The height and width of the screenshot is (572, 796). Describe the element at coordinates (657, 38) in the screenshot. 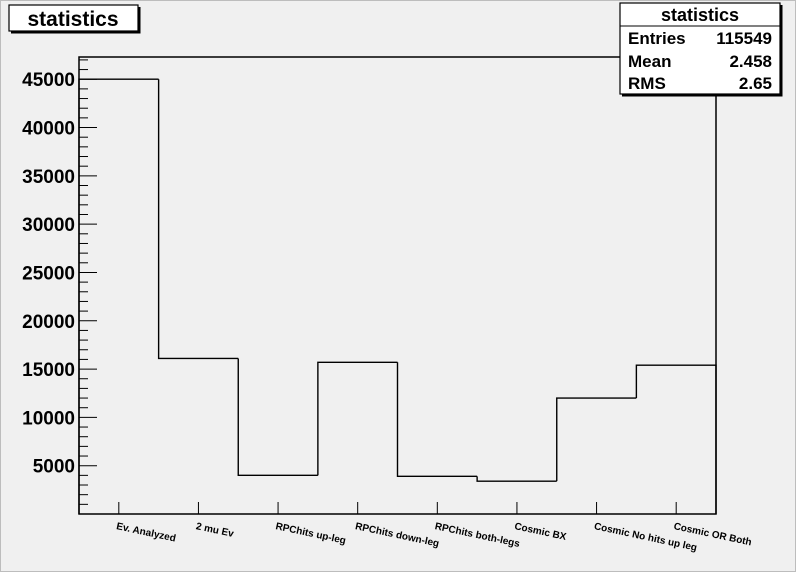

I see `stats-entries-label: Entries` at that location.